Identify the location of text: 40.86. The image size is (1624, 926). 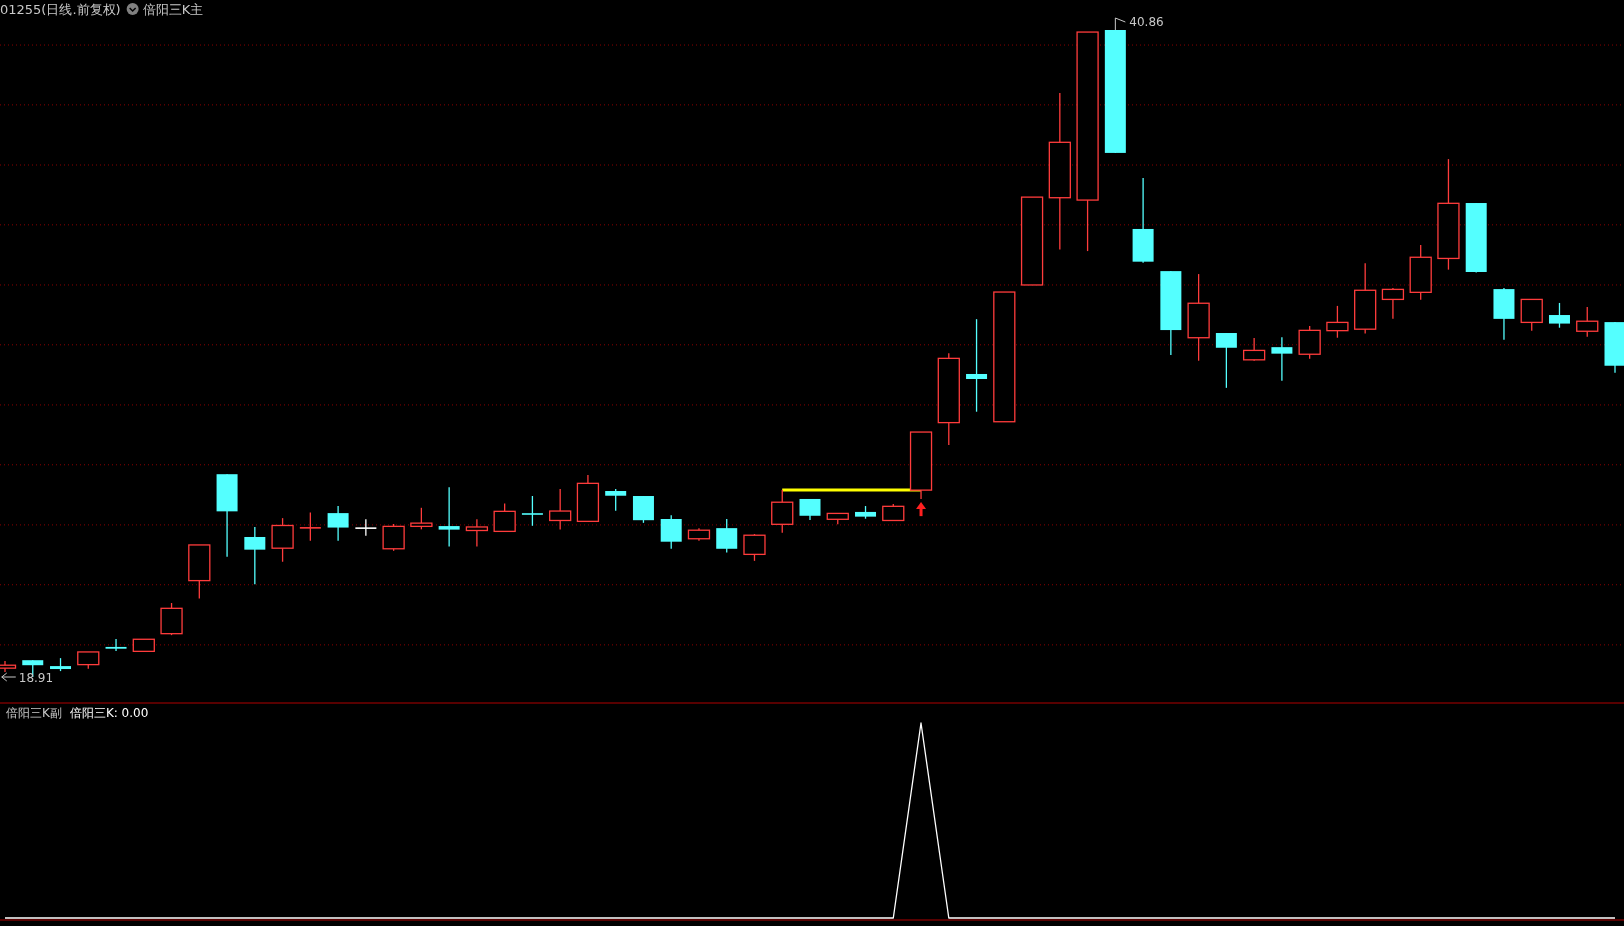
(1146, 22).